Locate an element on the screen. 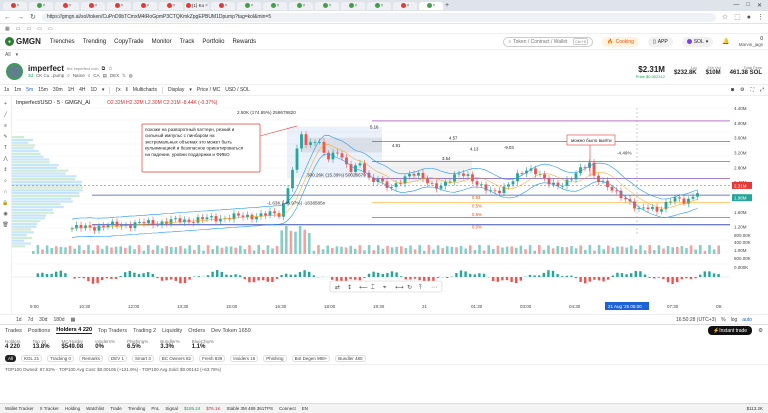 The image size is (768, 413). period-180d: 180d is located at coordinates (59, 319).